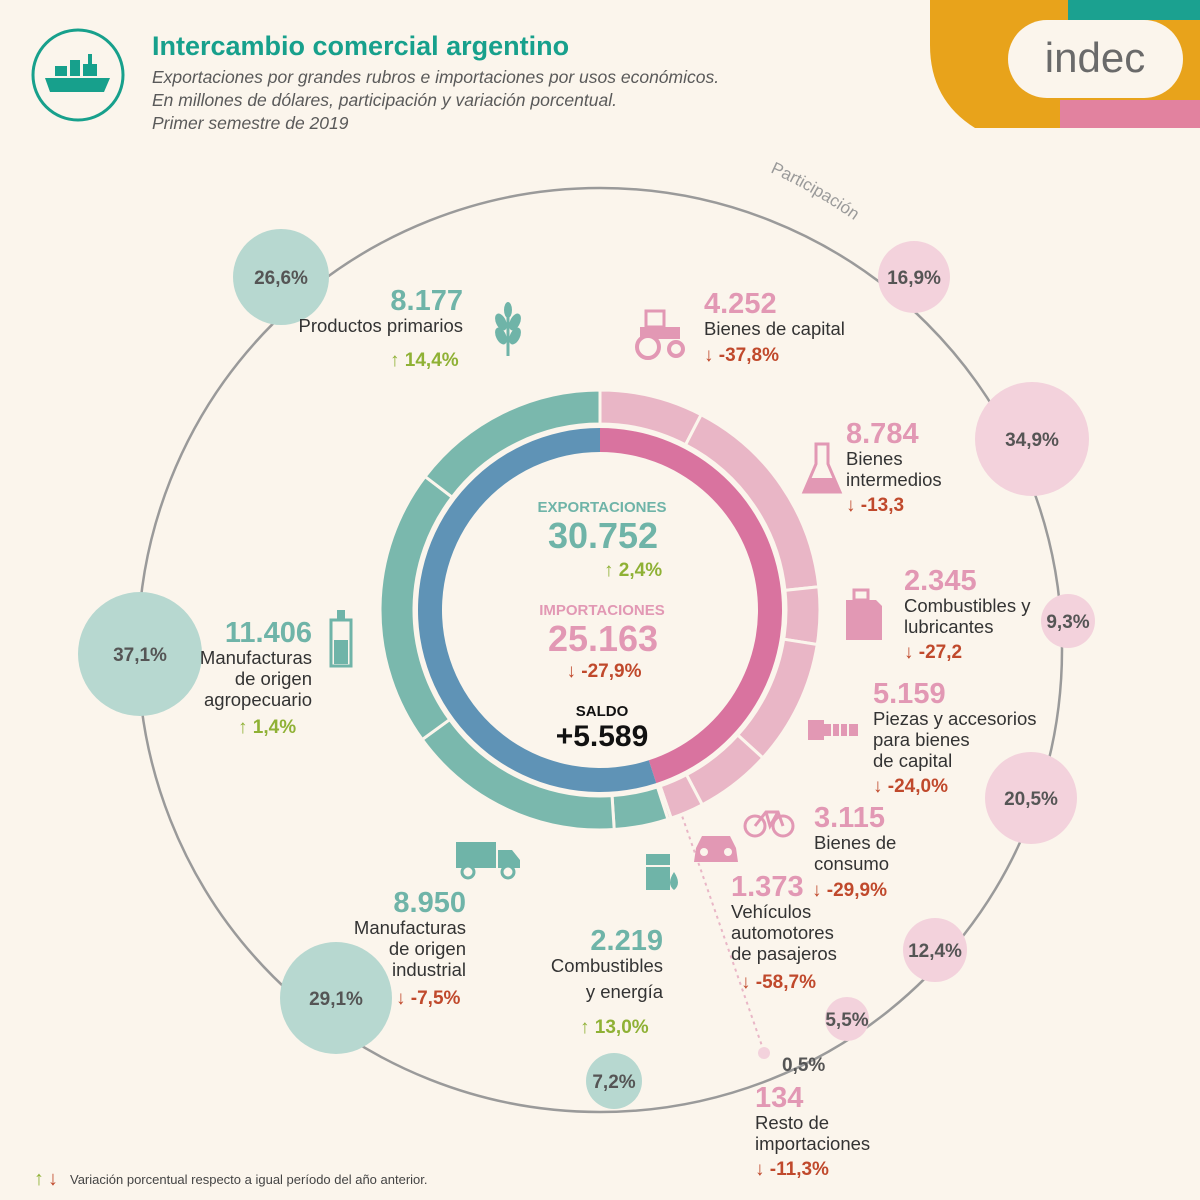 The width and height of the screenshot is (1200, 1200). I want to click on share-bubble-productos-primarios, so click(281, 277).